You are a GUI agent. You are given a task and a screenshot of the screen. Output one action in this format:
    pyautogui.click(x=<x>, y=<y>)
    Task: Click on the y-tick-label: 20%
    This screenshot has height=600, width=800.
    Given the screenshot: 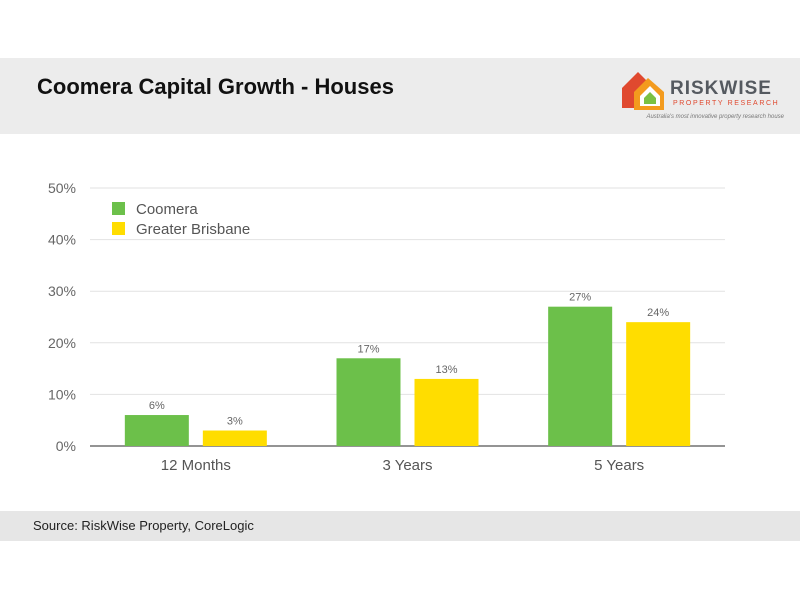 What is the action you would take?
    pyautogui.click(x=62, y=343)
    